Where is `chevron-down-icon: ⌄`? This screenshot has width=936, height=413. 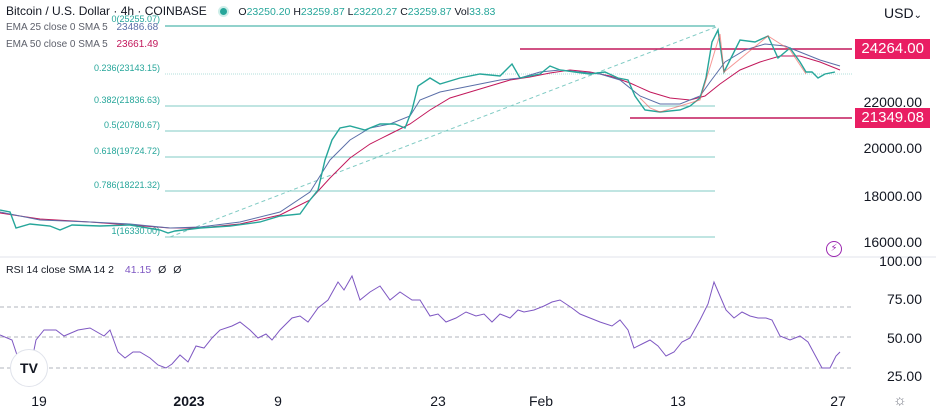 chevron-down-icon: ⌄ is located at coordinates (917, 15).